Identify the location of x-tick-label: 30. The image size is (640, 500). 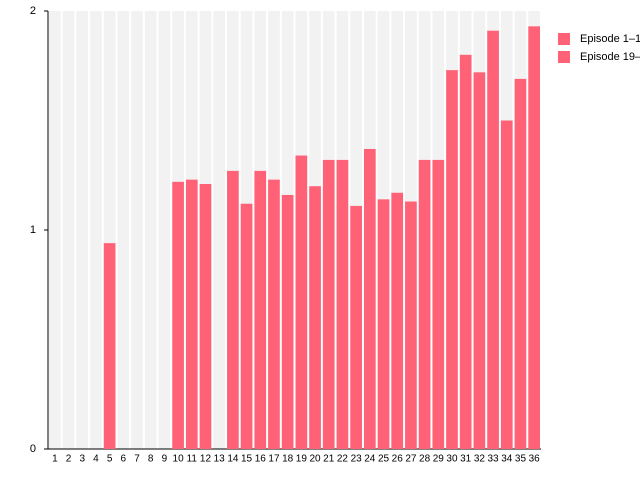
(452, 459).